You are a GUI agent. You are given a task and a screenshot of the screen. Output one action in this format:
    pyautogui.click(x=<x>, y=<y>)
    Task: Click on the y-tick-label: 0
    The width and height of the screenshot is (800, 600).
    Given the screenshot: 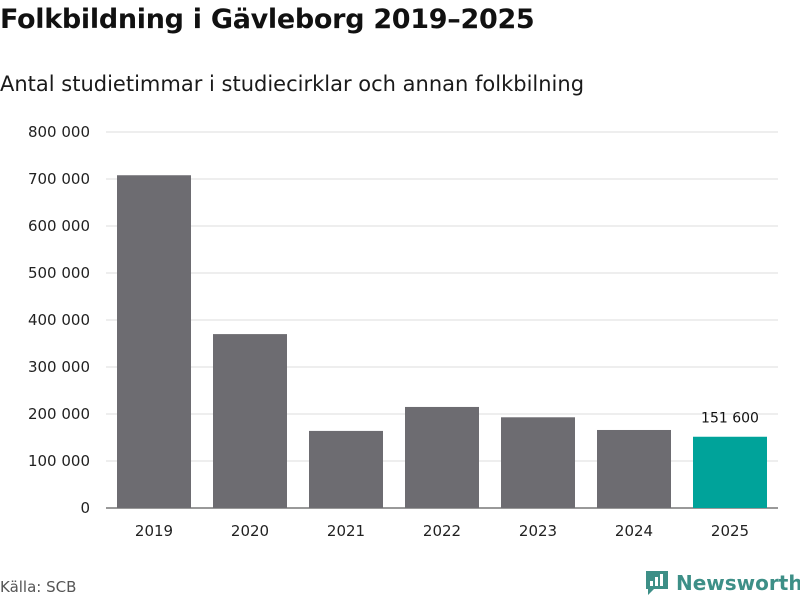 What is the action you would take?
    pyautogui.click(x=85, y=508)
    